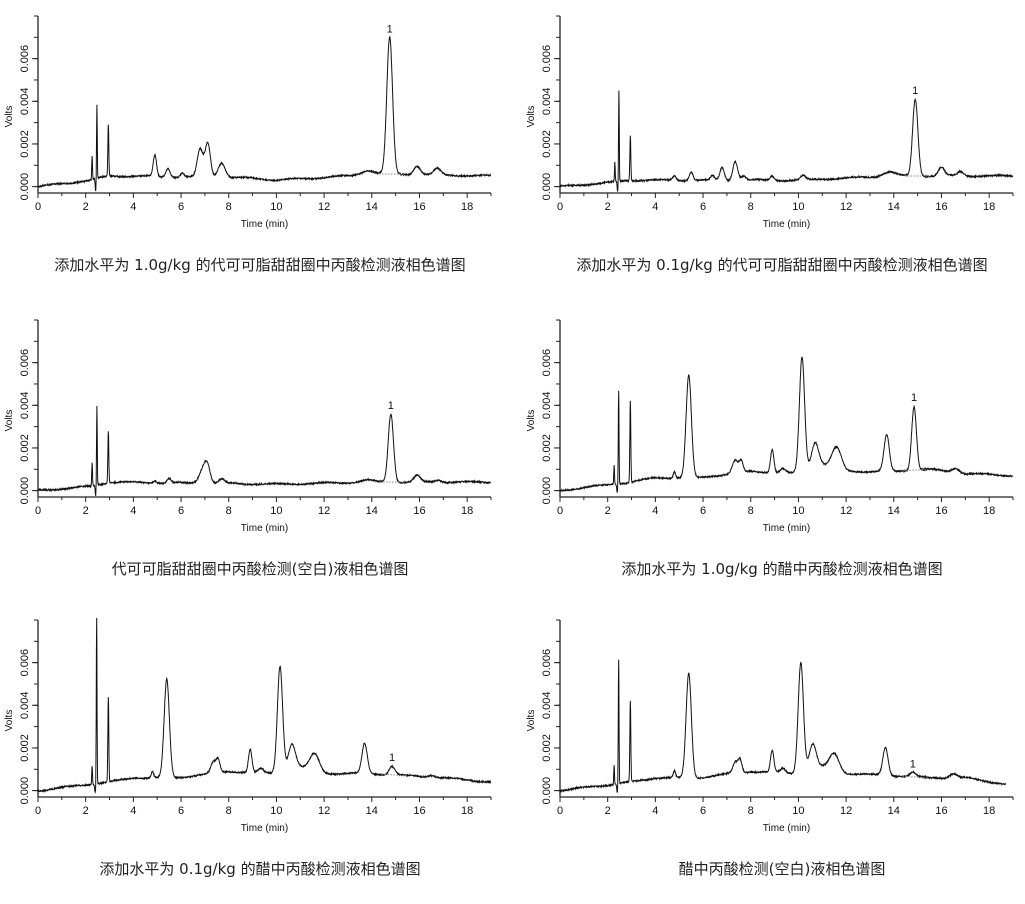  What do you see at coordinates (260, 264) in the screenshot?
I see `chart-caption: 添加水平为 1.0g/kg 的代可可脂甜甜圈中丙酸检测液相色谱图` at bounding box center [260, 264].